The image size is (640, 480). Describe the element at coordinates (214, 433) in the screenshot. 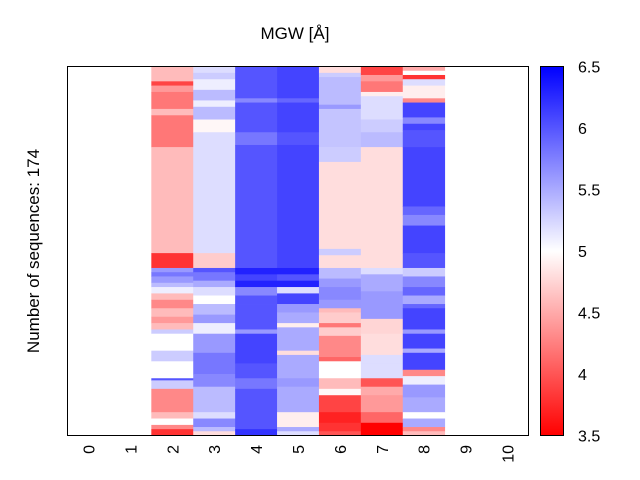

I see `heatmap-cell-col3-seg24` at that location.